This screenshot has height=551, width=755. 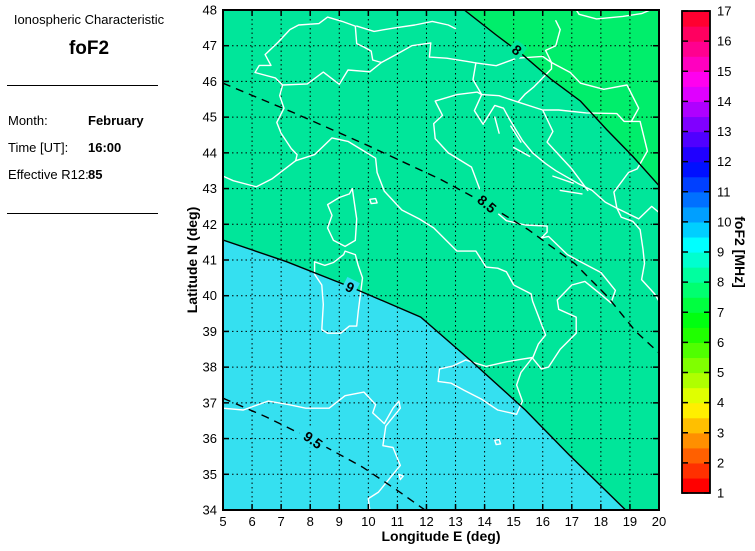 What do you see at coordinates (613, 15) in the screenshot?
I see `coast-danube-north-border` at bounding box center [613, 15].